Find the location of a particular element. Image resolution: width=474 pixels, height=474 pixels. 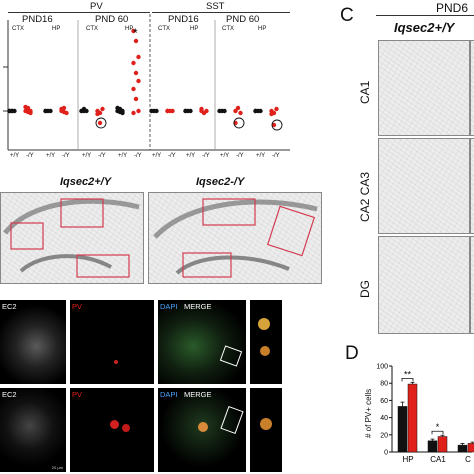

fluo-ec2-bottom: EC2 20 µm is located at coordinates (33, 430).